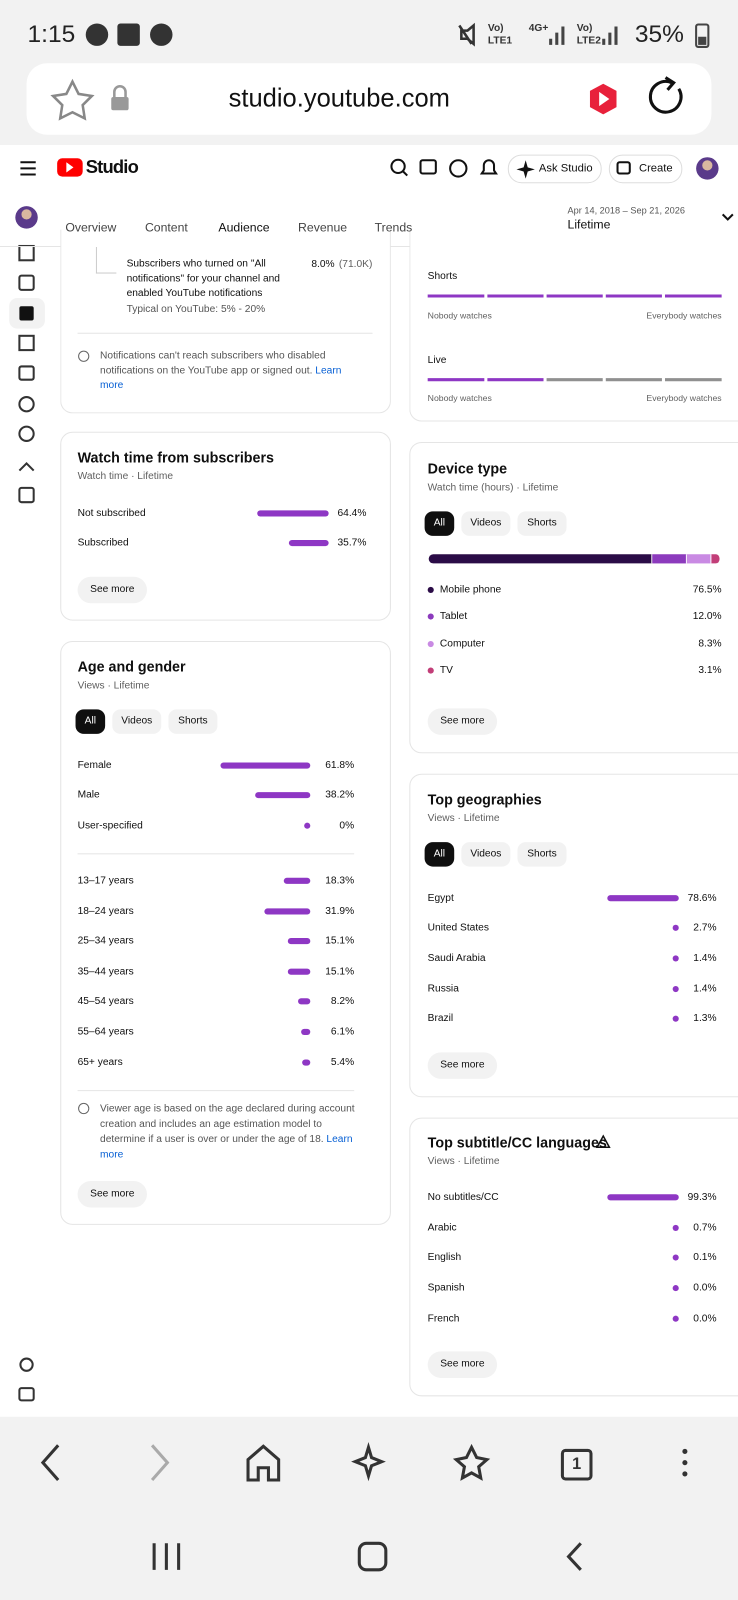  Describe the element at coordinates (573, 597) in the screenshot. I see `device-card` at that location.